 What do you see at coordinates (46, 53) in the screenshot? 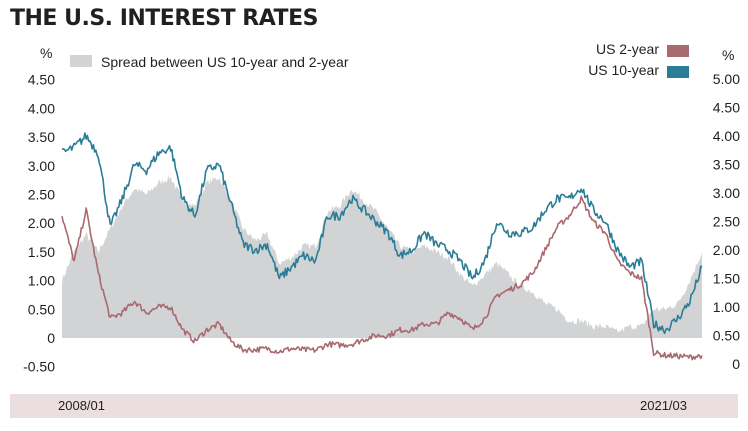
I see `left-axis-unit: %` at bounding box center [46, 53].